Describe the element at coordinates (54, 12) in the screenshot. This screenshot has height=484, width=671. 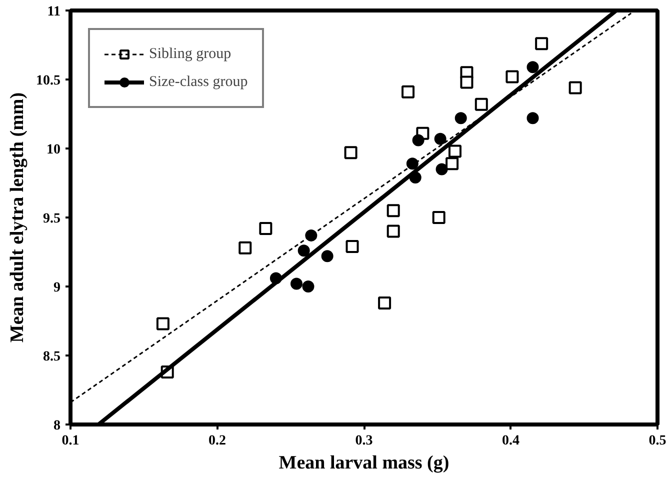
I see `y-tick-label: 11` at that location.